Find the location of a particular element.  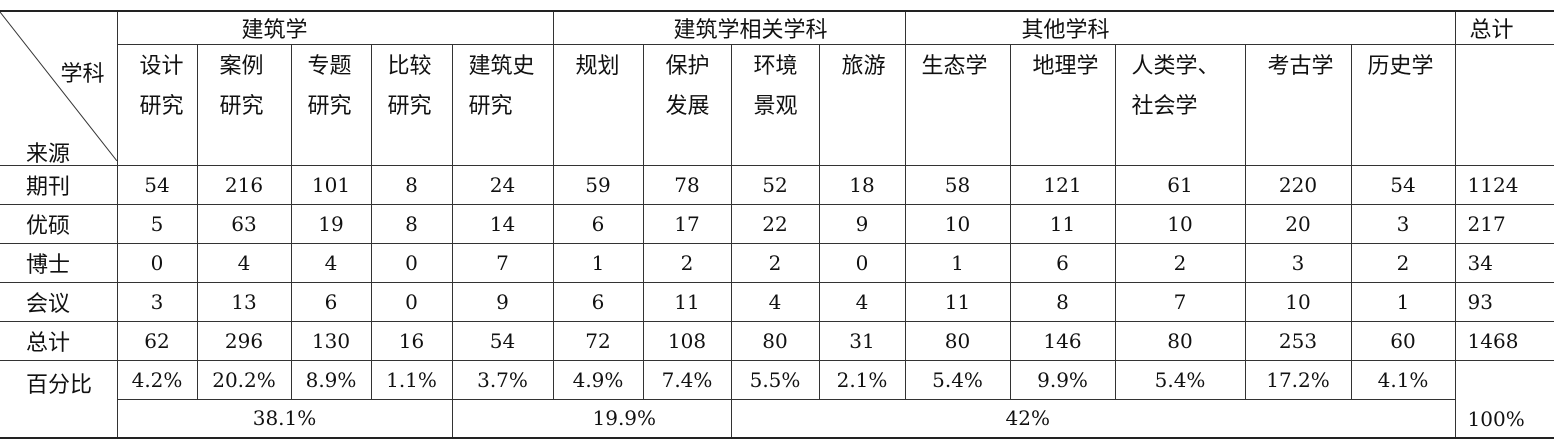

table-cell: 17 is located at coordinates (687, 224).